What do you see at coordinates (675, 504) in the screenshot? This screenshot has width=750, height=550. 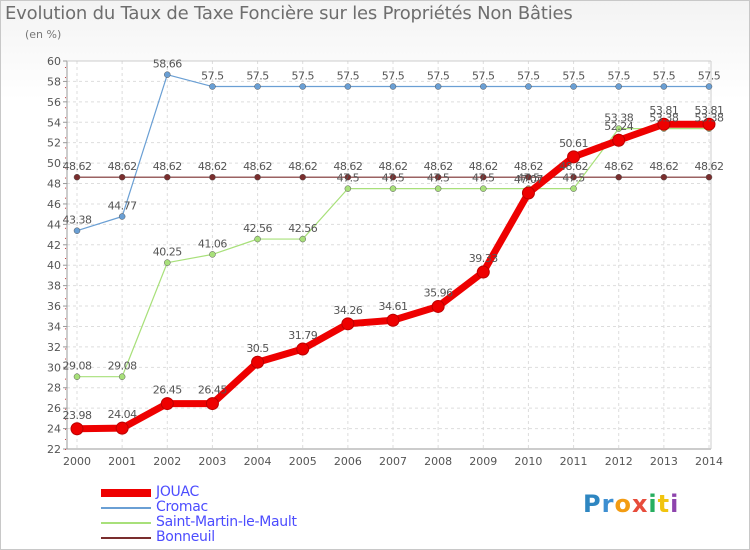 I see `logo-letter: i` at bounding box center [675, 504].